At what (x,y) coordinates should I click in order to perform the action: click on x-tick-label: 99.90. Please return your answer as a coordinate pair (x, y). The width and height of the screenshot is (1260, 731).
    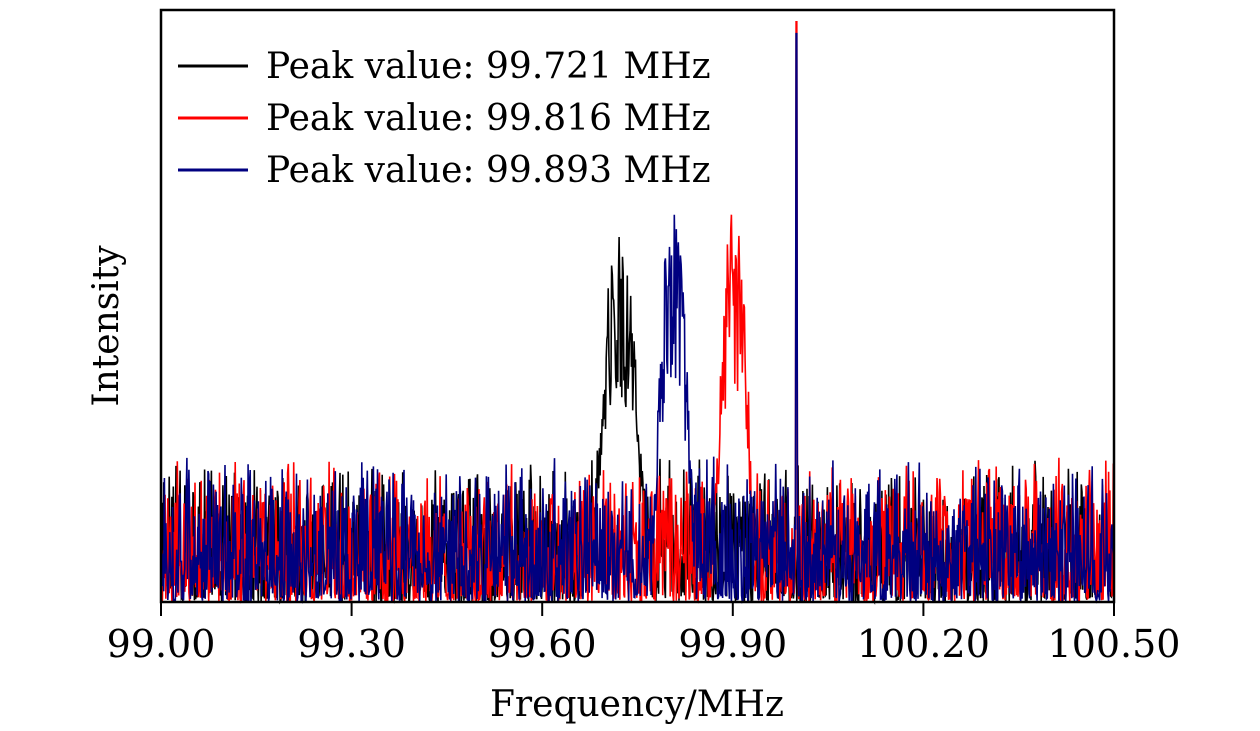
    Looking at the image, I should click on (732, 644).